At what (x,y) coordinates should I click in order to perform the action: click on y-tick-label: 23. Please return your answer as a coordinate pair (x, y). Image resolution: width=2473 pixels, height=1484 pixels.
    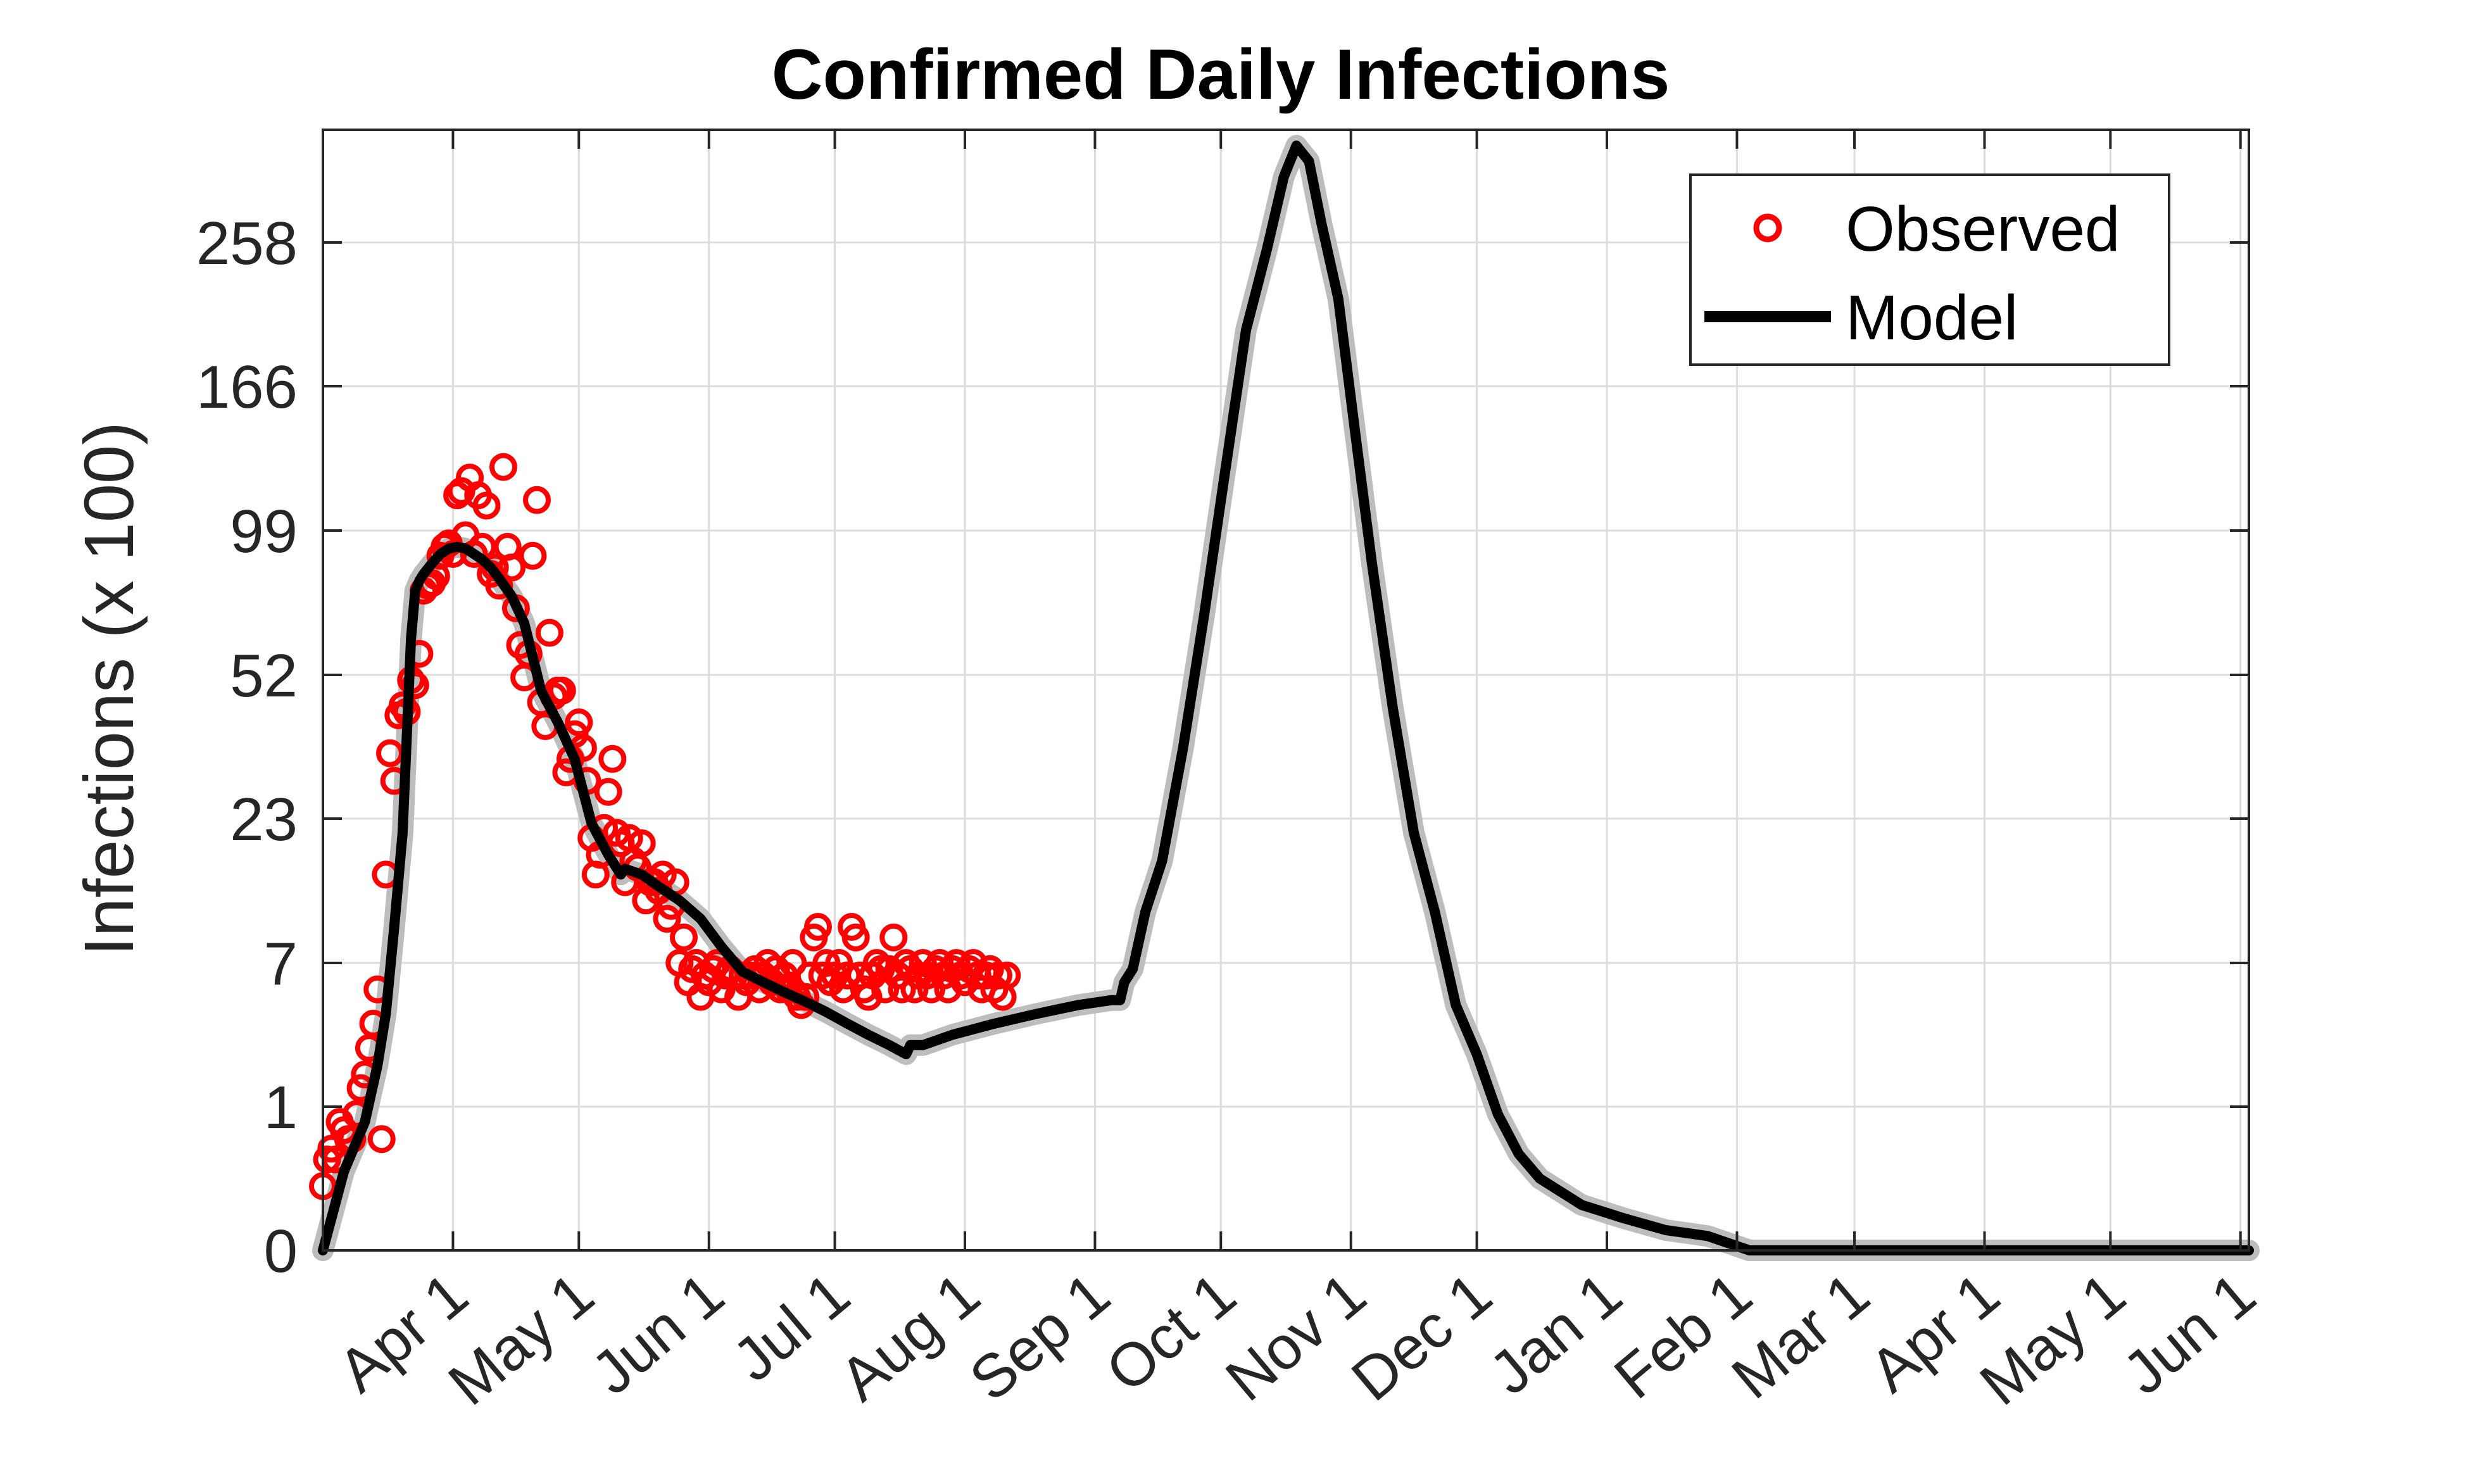
    Looking at the image, I should click on (264, 819).